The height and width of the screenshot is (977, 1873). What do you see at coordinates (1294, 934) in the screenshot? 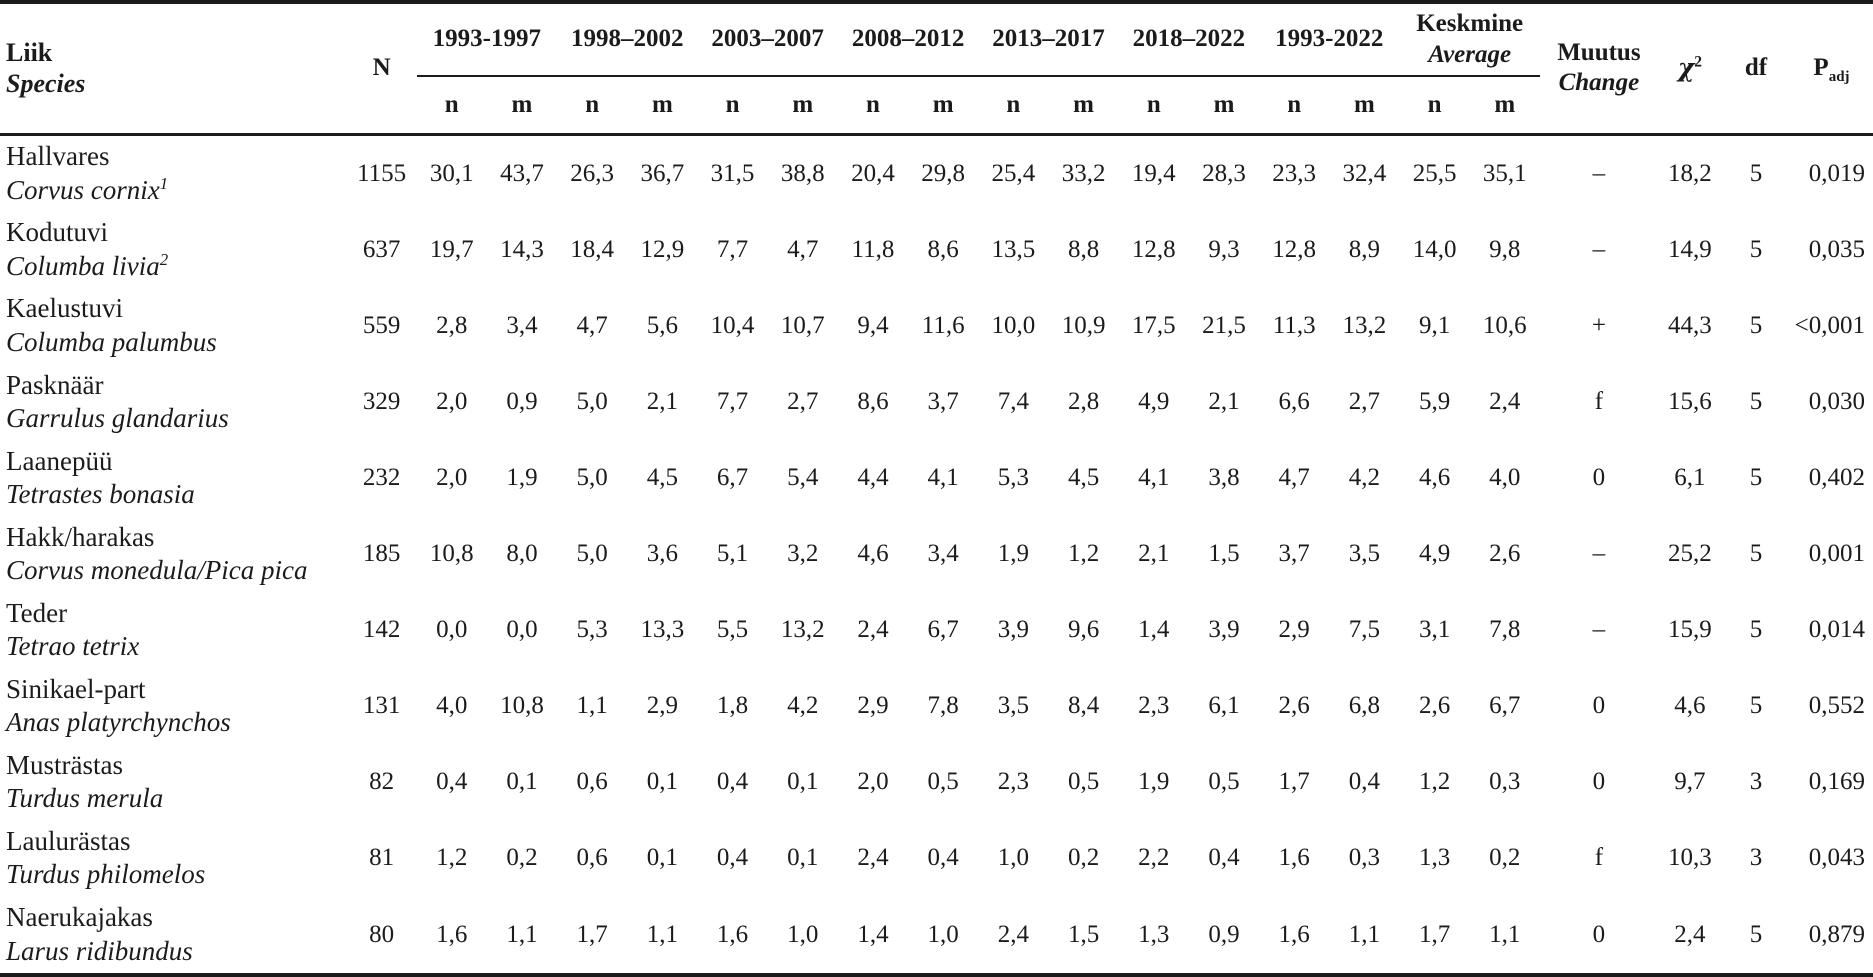
I see `value-cell: 1,6` at bounding box center [1294, 934].